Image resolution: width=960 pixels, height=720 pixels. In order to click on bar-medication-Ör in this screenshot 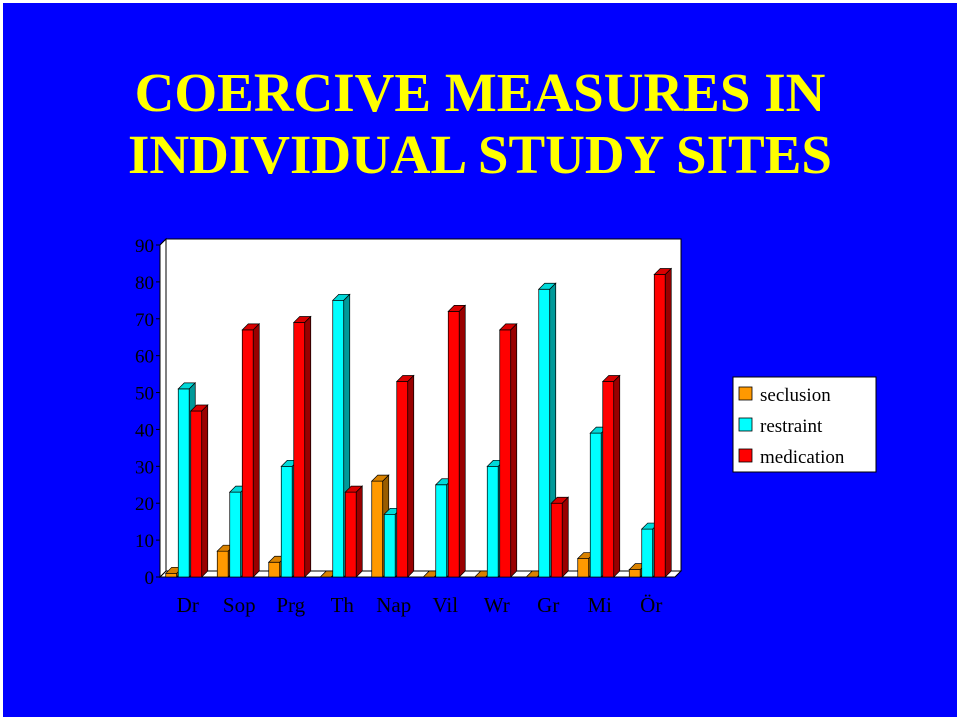, I will do `click(663, 422)`.